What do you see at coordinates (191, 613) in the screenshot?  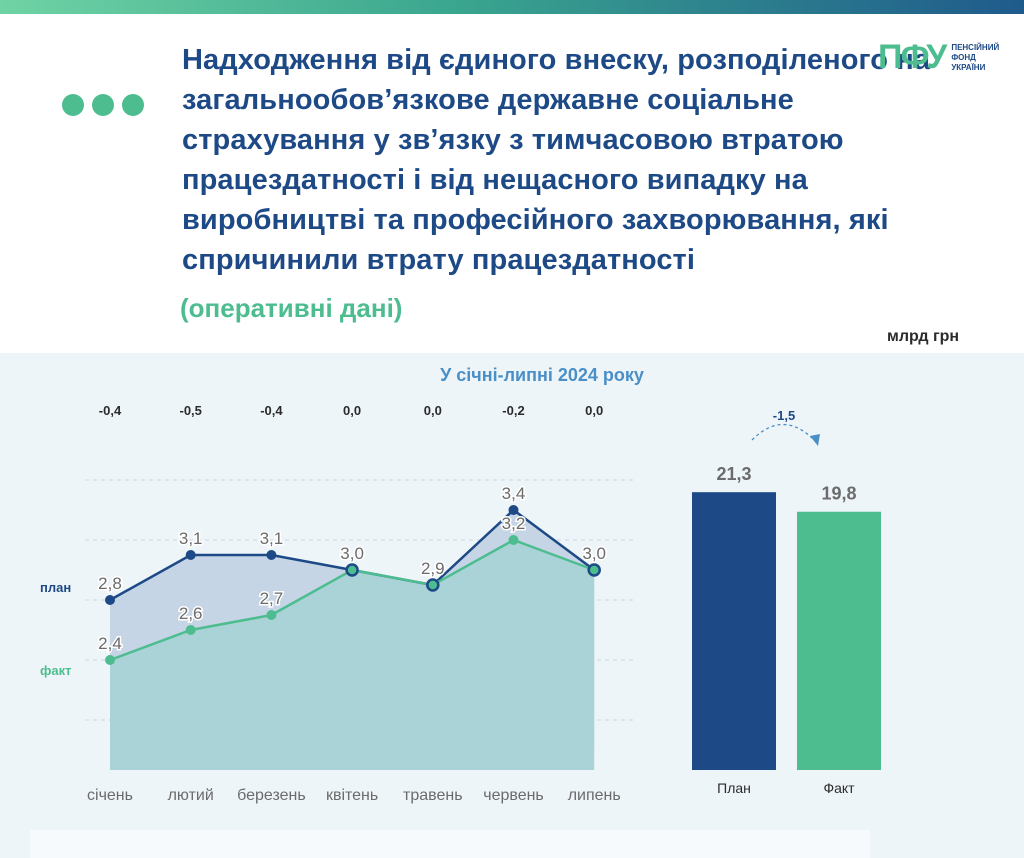 I see `fact-value-label: 2,6` at bounding box center [191, 613].